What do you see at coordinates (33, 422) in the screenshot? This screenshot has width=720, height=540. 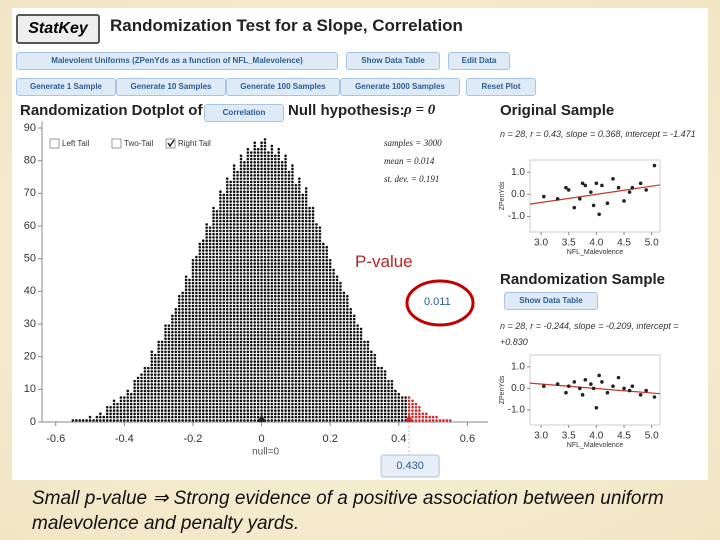 I see `y-tick-label: 0` at bounding box center [33, 422].